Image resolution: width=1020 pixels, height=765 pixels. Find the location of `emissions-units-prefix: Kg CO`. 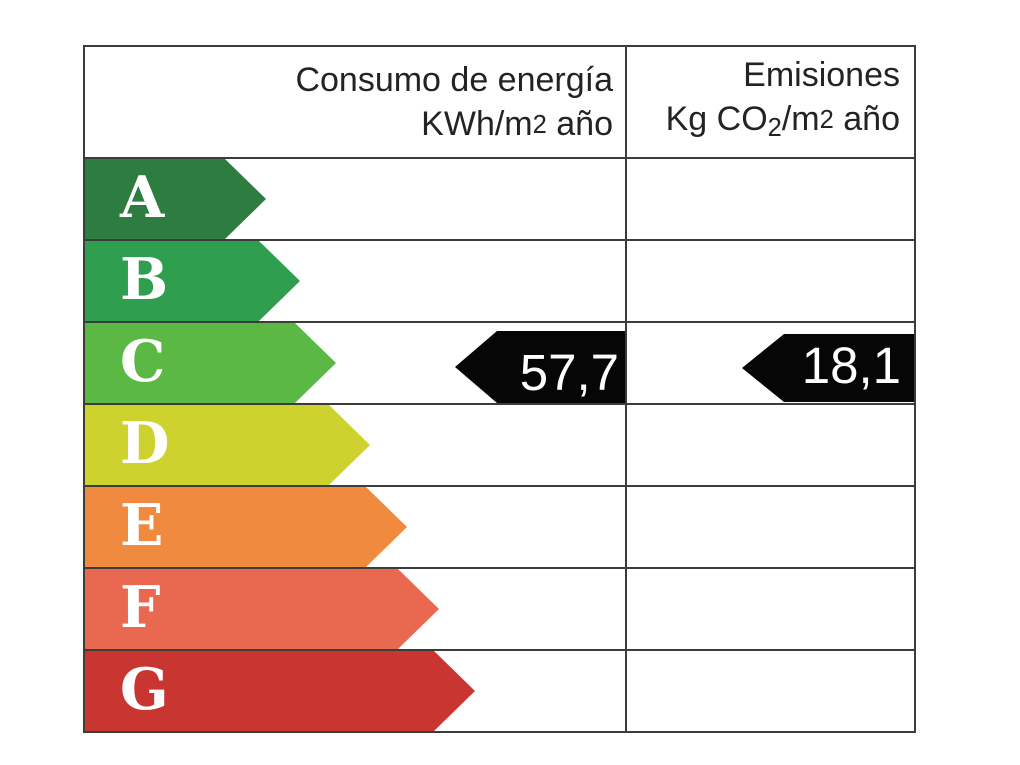

emissions-units-prefix: Kg CO is located at coordinates (716, 119).